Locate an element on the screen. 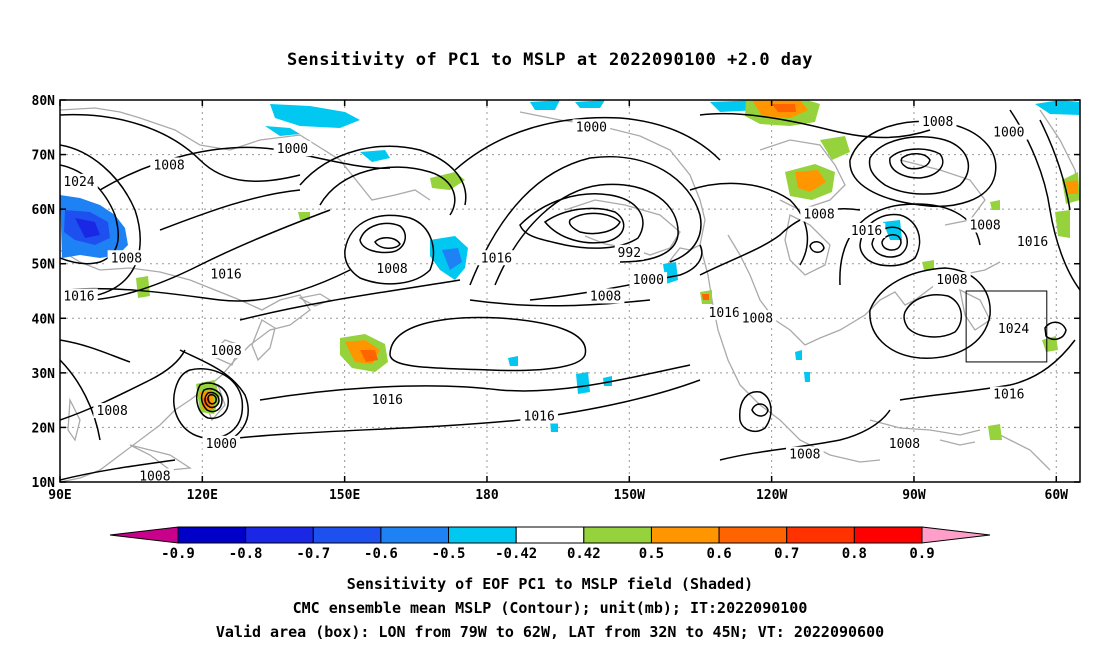 The width and height of the screenshot is (1100, 650). lat-label: 10N is located at coordinates (44, 483).